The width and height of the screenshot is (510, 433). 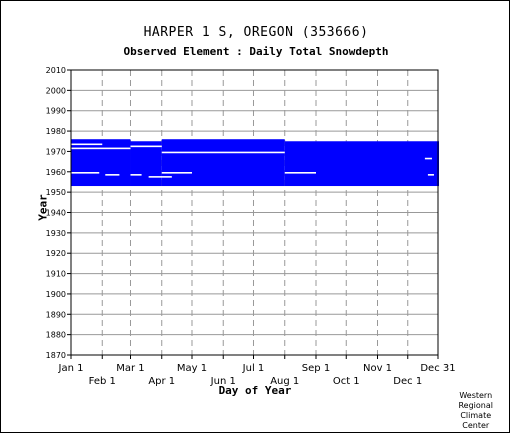 What do you see at coordinates (256, 51) in the screenshot?
I see `chart-subtitle: Observed Element : Daily Total Snowdepth` at bounding box center [256, 51].